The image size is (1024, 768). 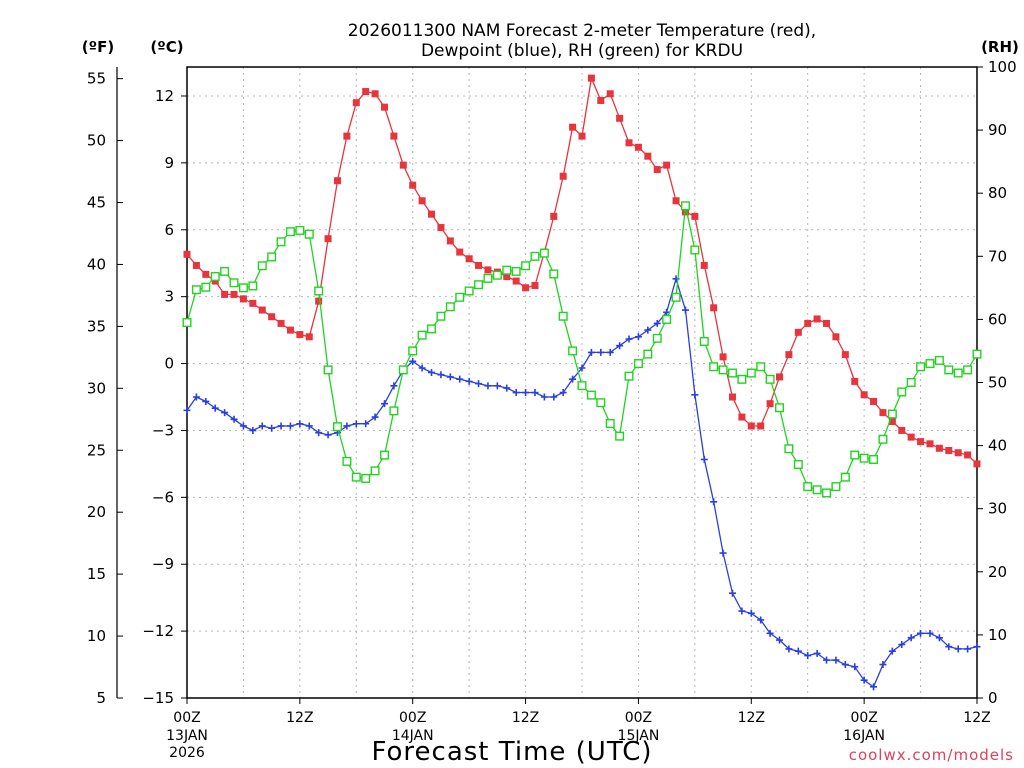 What do you see at coordinates (101, 698) in the screenshot?
I see `fahrenheit-tick-label: 5` at bounding box center [101, 698].